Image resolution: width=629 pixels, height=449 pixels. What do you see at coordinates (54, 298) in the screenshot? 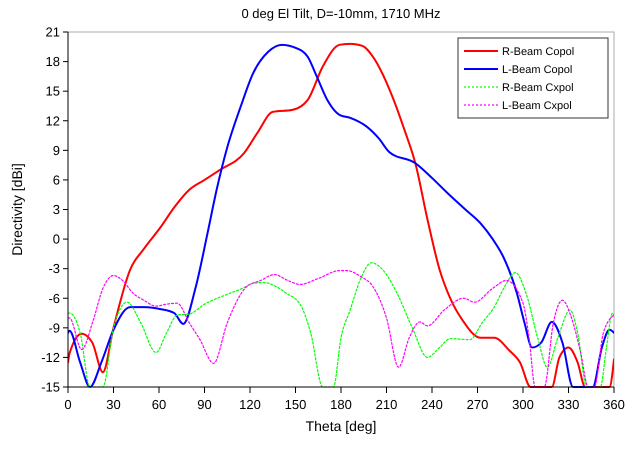
I see `y-tick-label: -6` at bounding box center [54, 298].